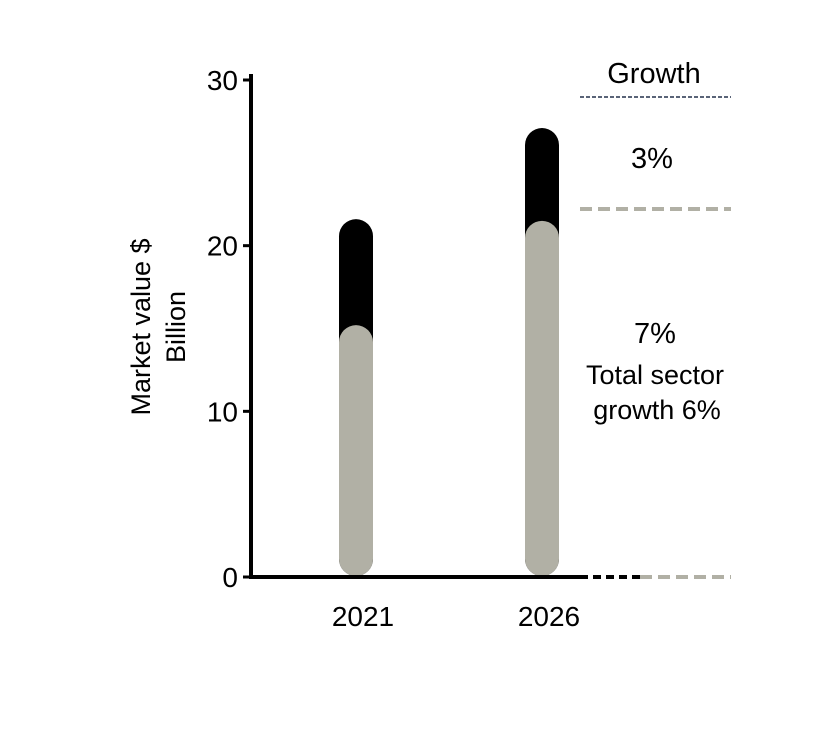 Image resolution: width=819 pixels, height=749 pixels. What do you see at coordinates (653, 74) in the screenshot?
I see `growth-header: Growth` at bounding box center [653, 74].